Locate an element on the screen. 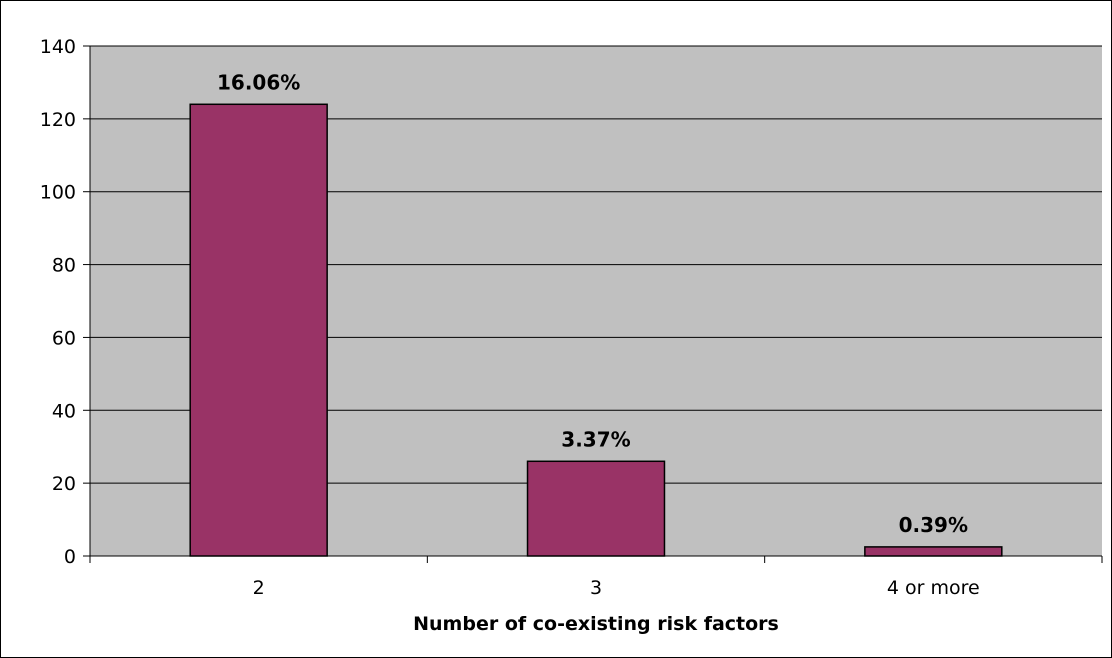  y-tick-label: 120 is located at coordinates (58, 120).